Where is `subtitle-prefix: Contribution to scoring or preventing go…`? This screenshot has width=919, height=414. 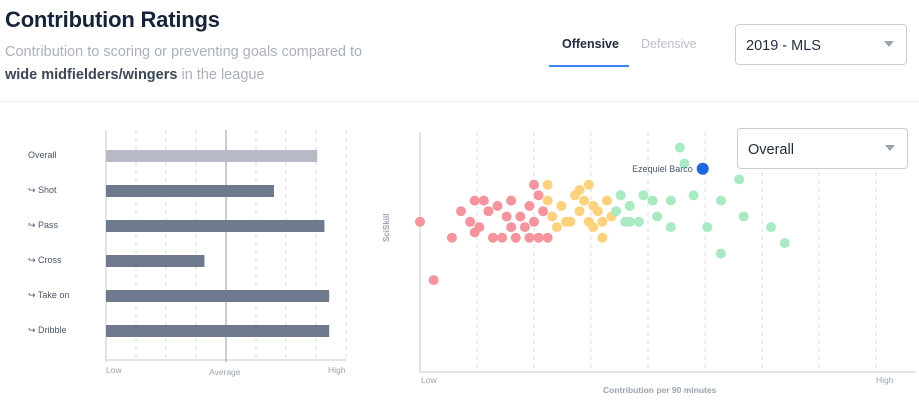
subtitle-prefix: Contribution to scoring or preventing go… is located at coordinates (184, 52).